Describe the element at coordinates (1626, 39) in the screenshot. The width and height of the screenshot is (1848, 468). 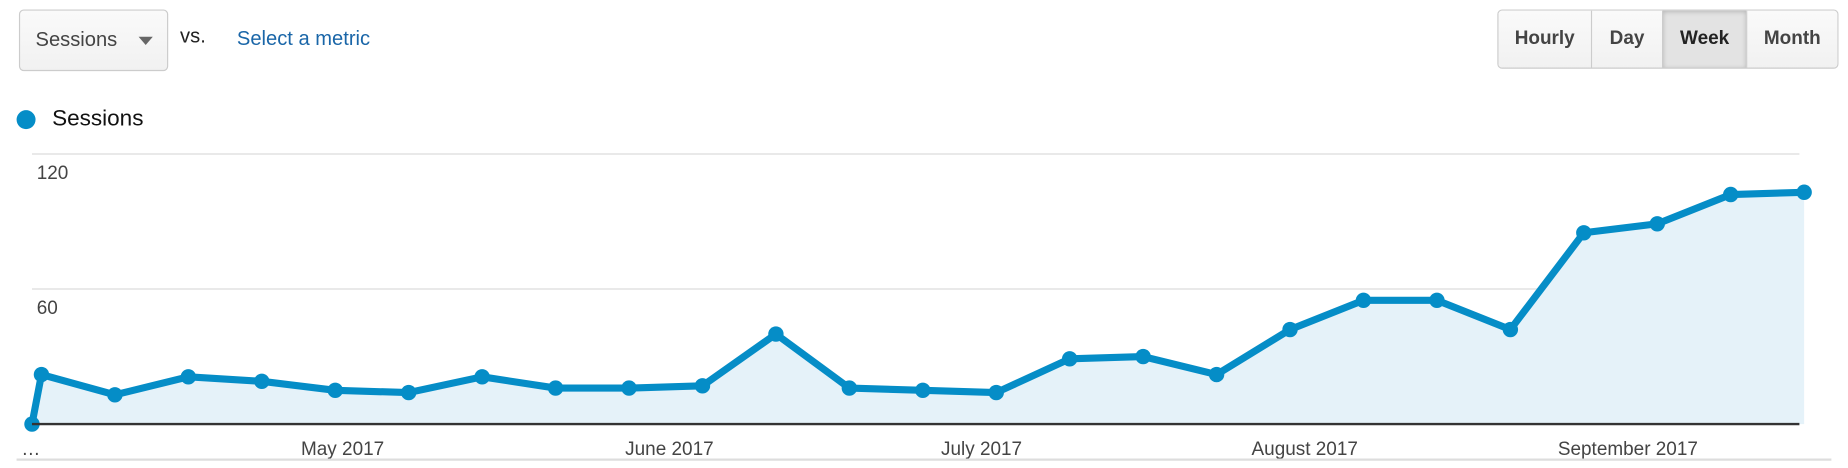
I see `granularity-day-button: Day` at that location.